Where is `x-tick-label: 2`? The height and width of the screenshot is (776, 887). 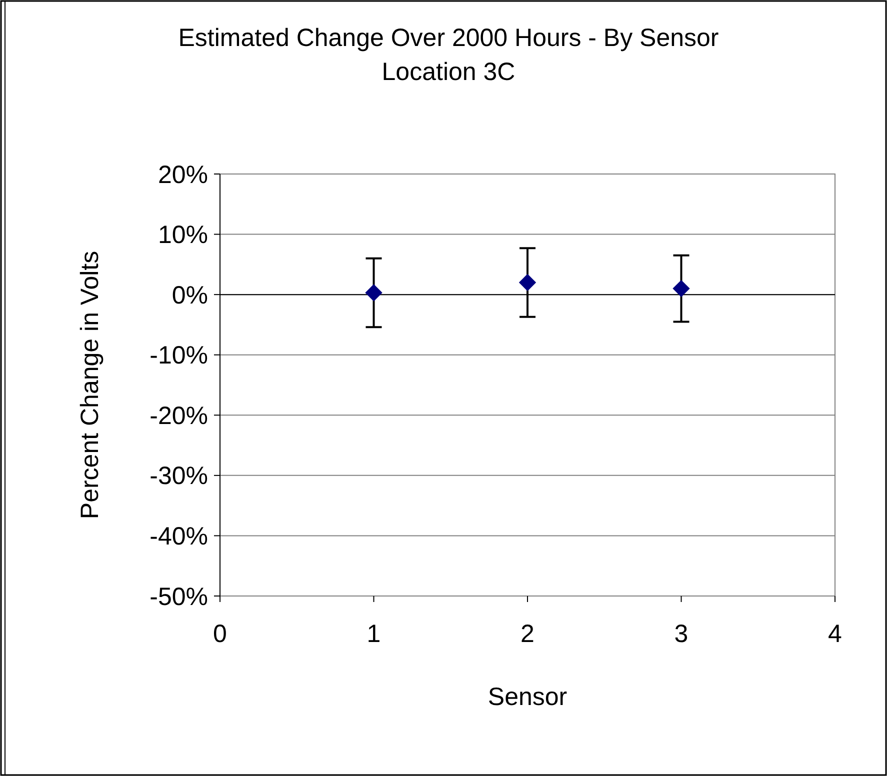
x-tick-label: 2 is located at coordinates (527, 634).